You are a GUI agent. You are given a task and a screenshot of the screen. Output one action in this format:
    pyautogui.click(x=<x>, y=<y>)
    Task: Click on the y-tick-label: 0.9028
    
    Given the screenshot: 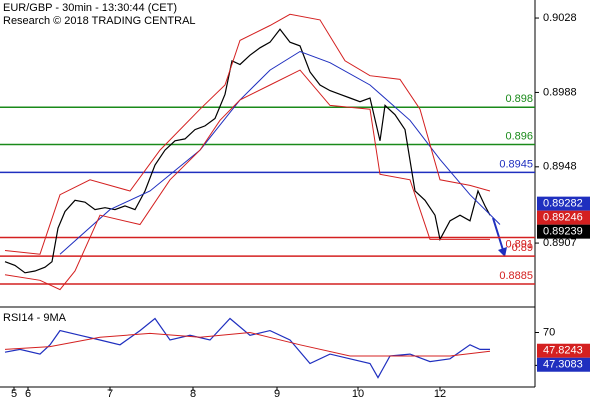 What is the action you would take?
    pyautogui.click(x=560, y=18)
    